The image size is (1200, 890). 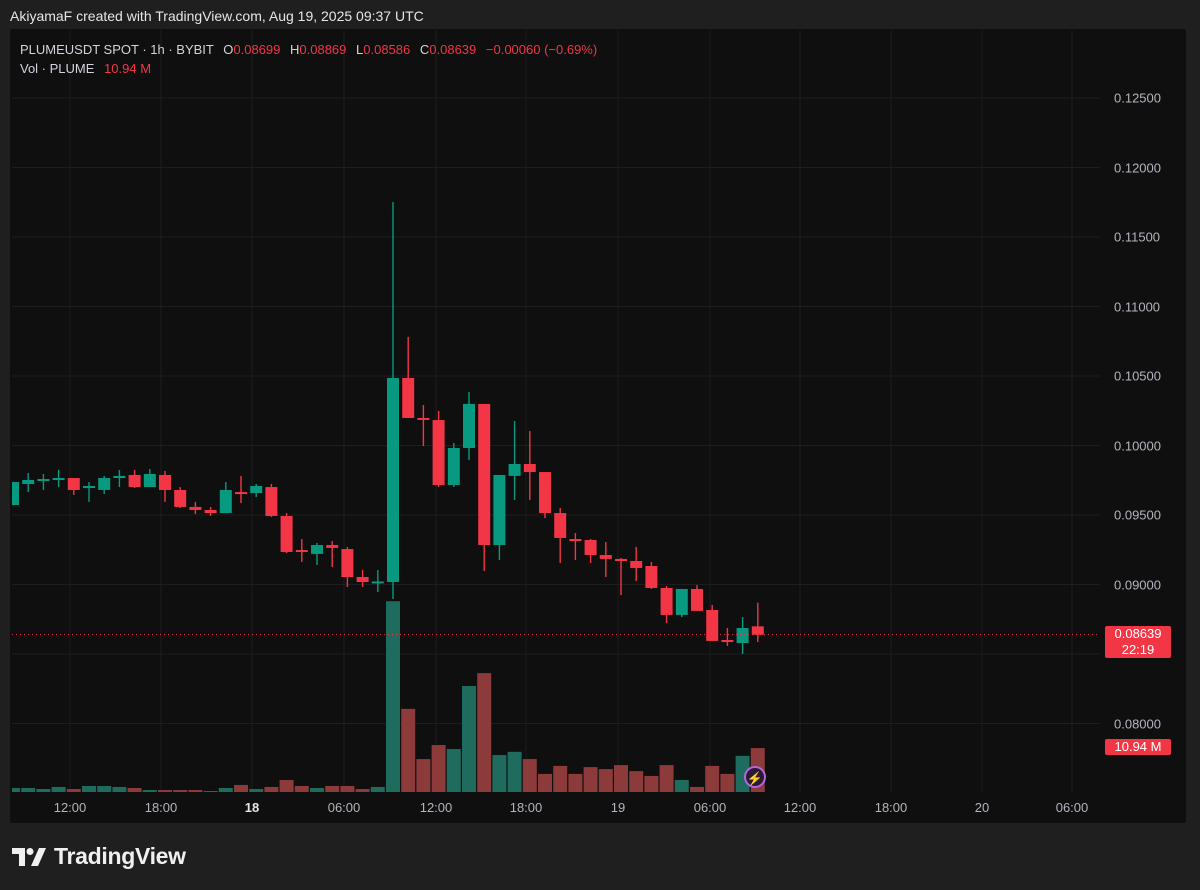 What do you see at coordinates (323, 49) in the screenshot?
I see `high-value: 0.08869` at bounding box center [323, 49].